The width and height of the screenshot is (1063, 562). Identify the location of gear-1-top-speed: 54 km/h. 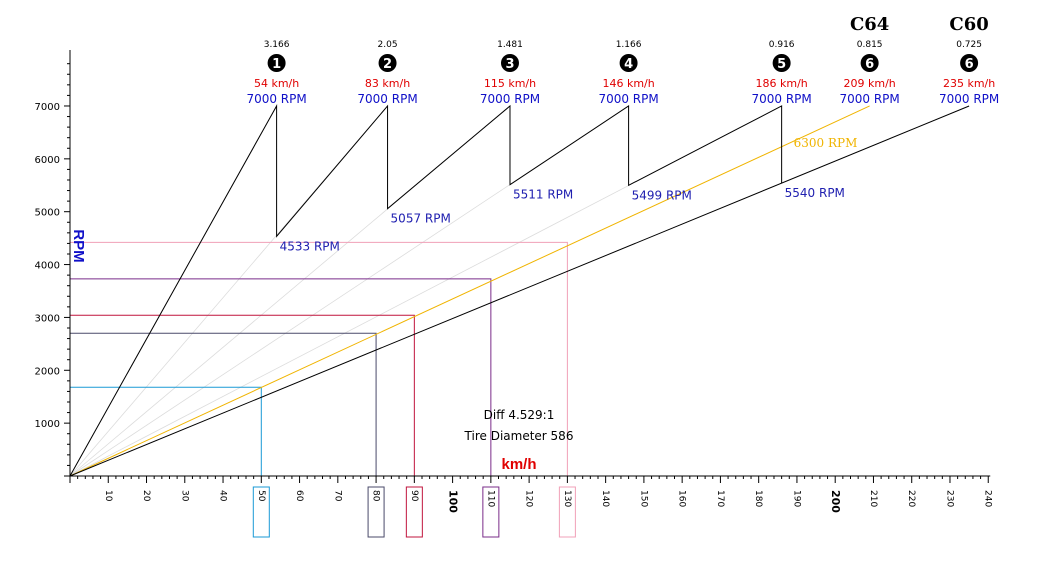
(276, 83).